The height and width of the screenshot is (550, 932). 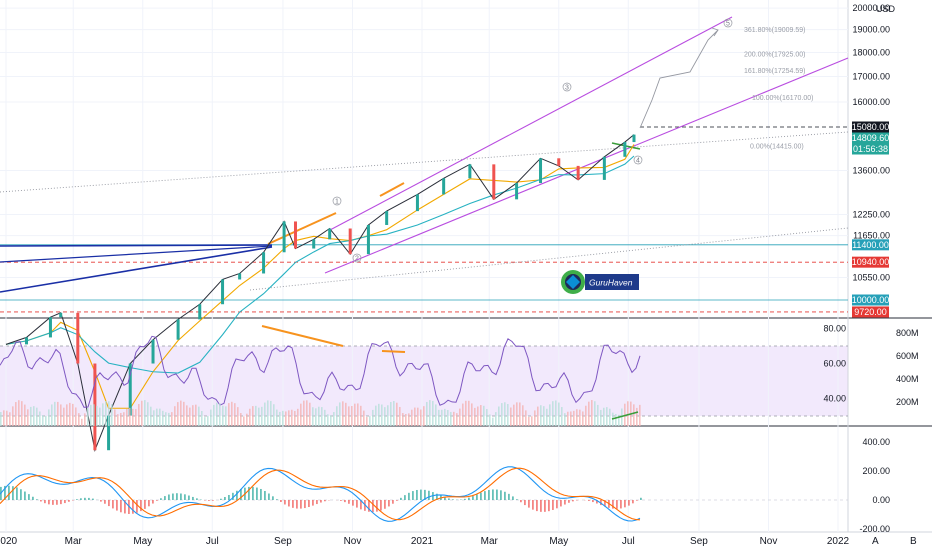 What do you see at coordinates (871, 8) in the screenshot?
I see `price-tick-label: 20000.00` at bounding box center [871, 8].